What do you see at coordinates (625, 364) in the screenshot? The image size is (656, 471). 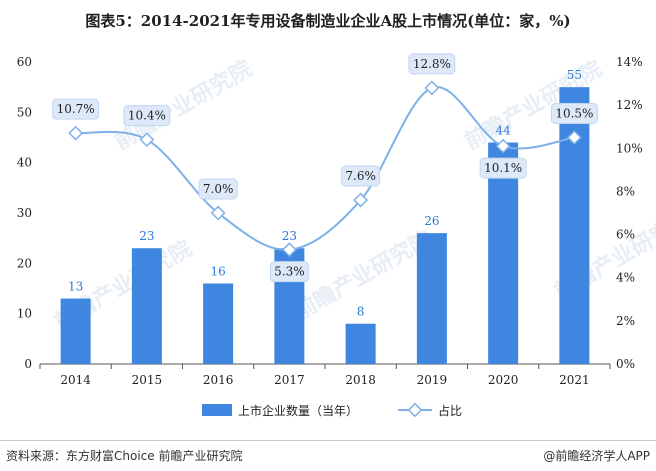 I see `right-axis-tick-label: 0%` at bounding box center [625, 364].